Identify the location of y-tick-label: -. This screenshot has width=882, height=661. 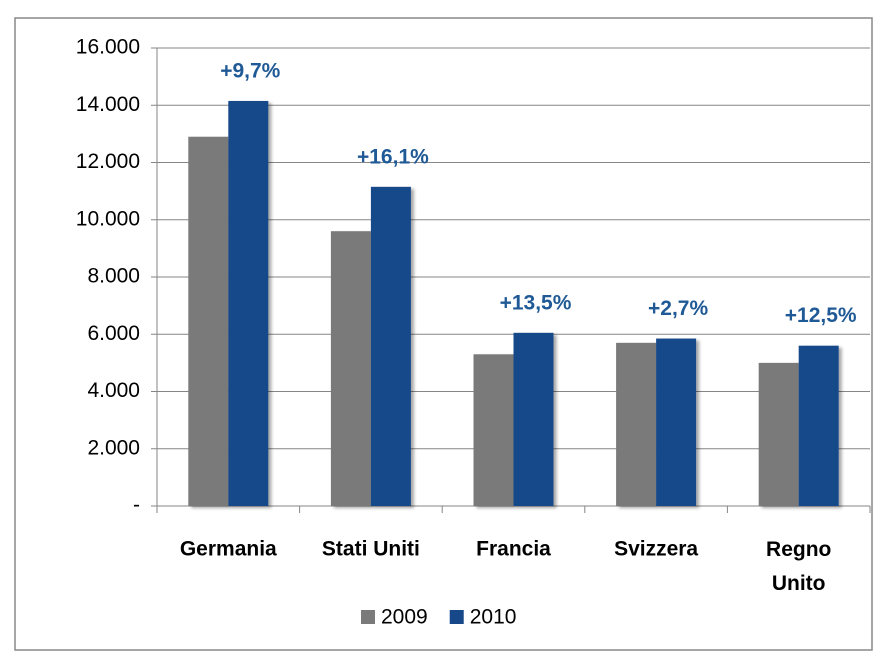
(136, 505).